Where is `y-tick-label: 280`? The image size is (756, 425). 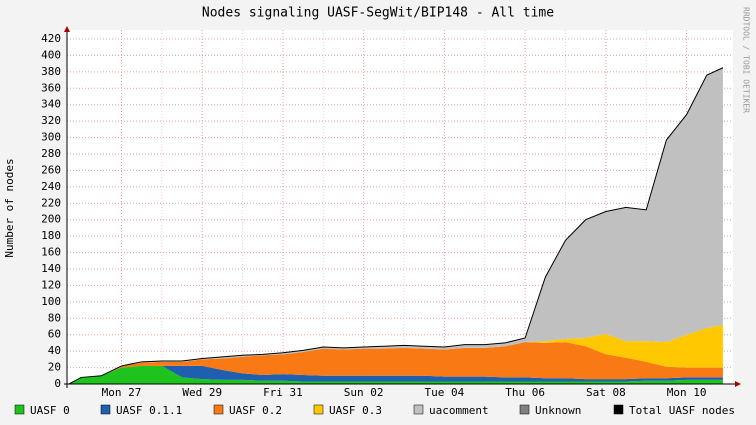 y-tick-label: 280 is located at coordinates (51, 153).